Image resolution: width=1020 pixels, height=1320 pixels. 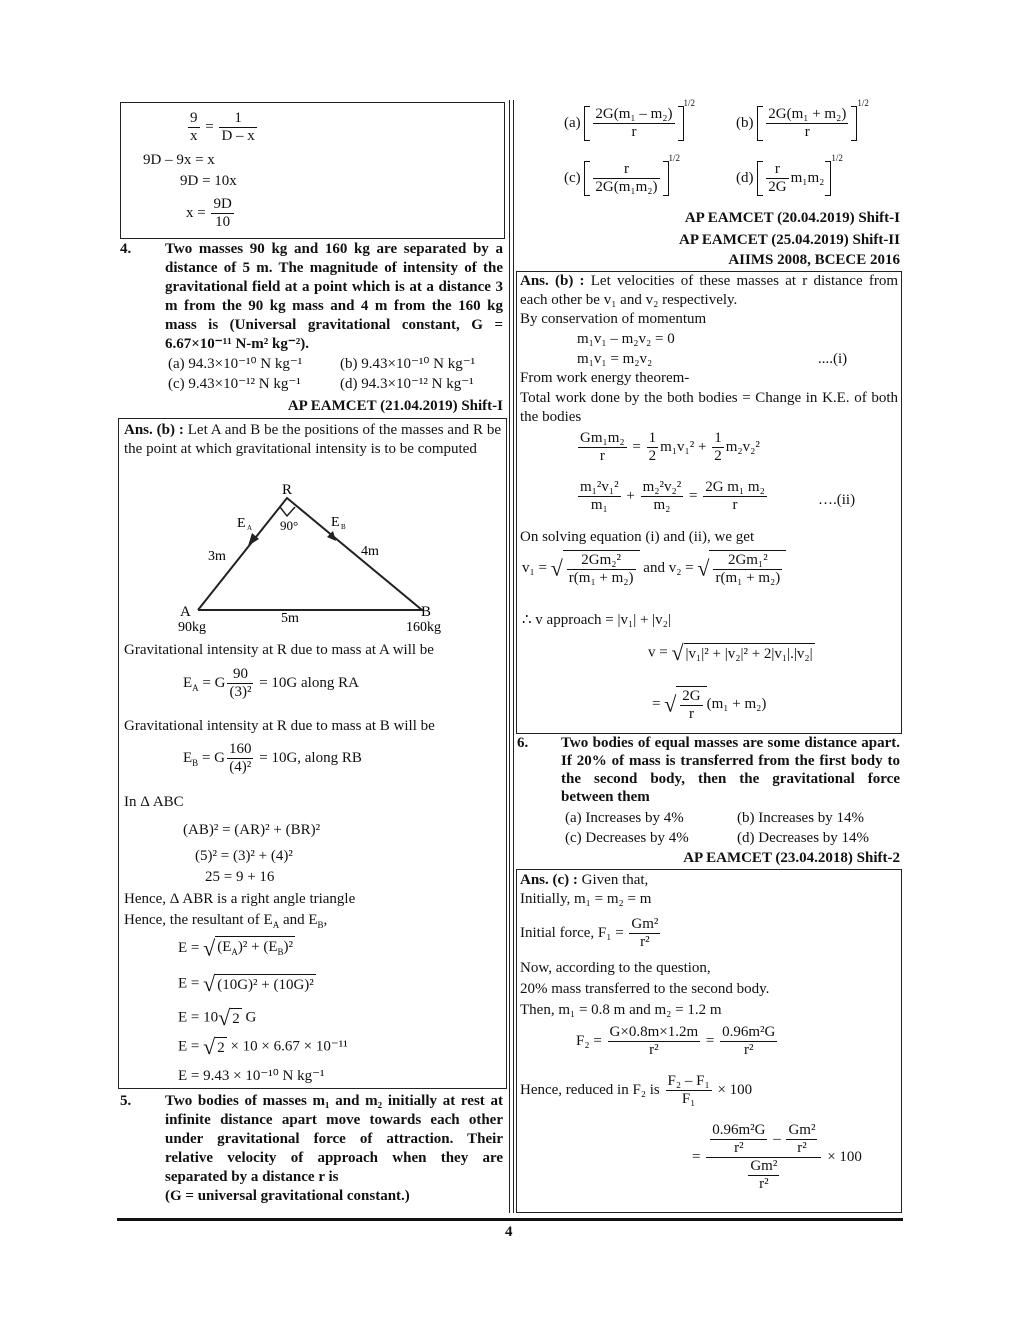 I want to click on answer-intro: Ans. (c) : Given that,, so click(x=584, y=880).